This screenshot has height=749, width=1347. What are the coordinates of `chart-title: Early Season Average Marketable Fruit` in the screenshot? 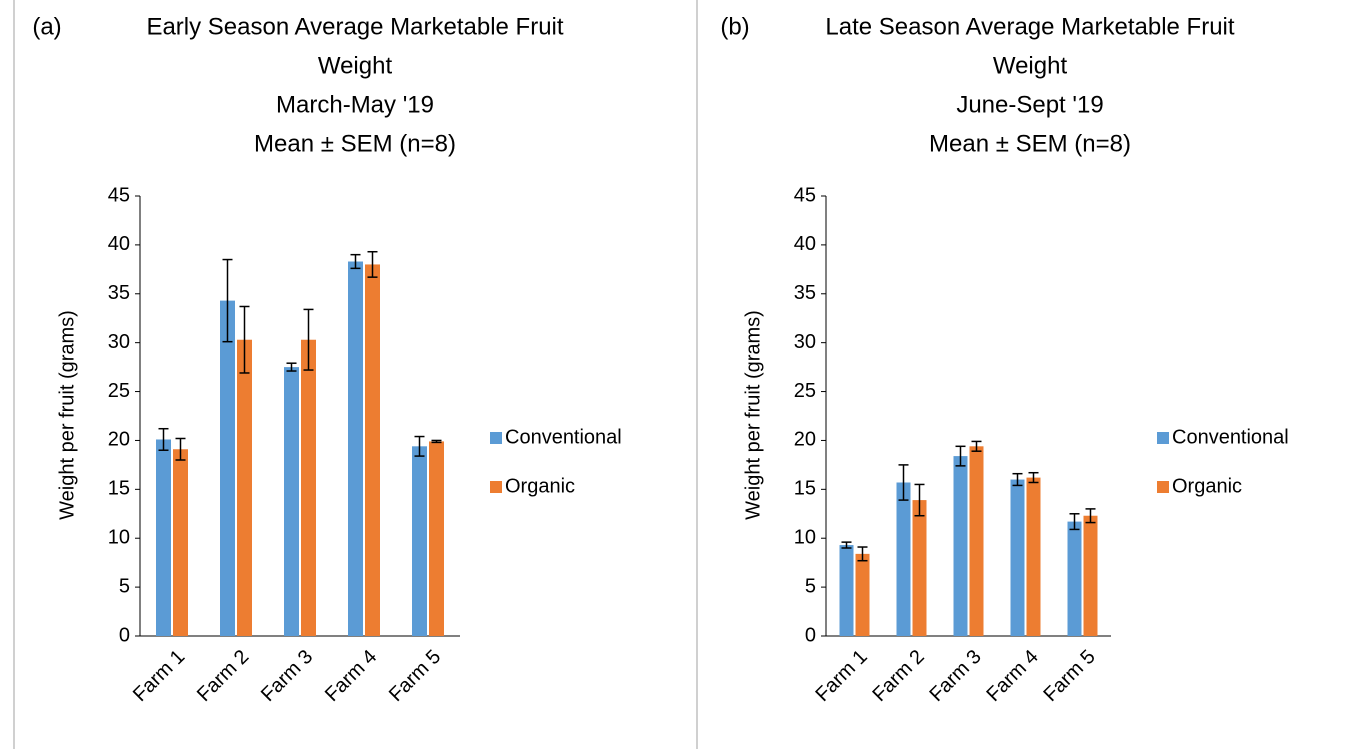 It's located at (354, 26).